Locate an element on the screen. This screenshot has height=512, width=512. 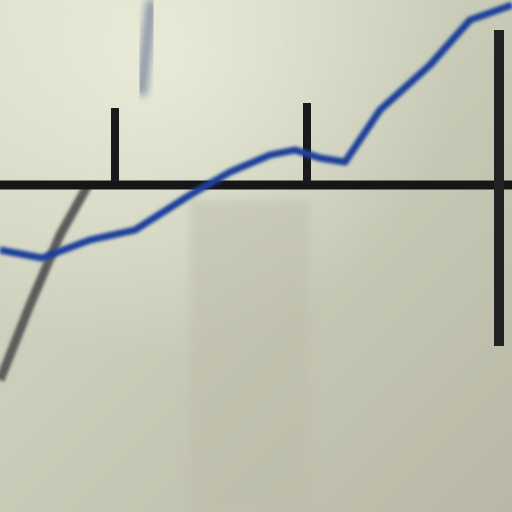
blurred-stroke is located at coordinates (146, 48).